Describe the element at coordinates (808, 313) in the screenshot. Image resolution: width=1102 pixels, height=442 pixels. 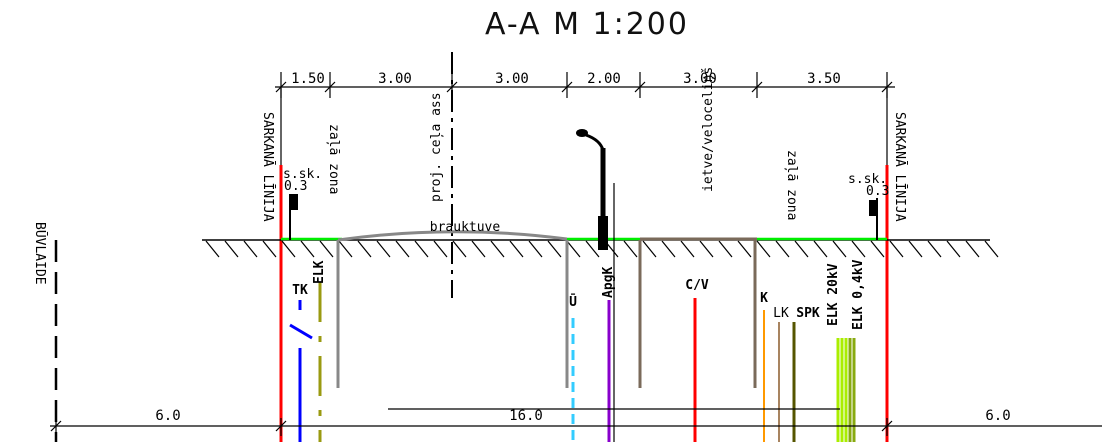
I see `utility-spk-label: SPK` at that location.